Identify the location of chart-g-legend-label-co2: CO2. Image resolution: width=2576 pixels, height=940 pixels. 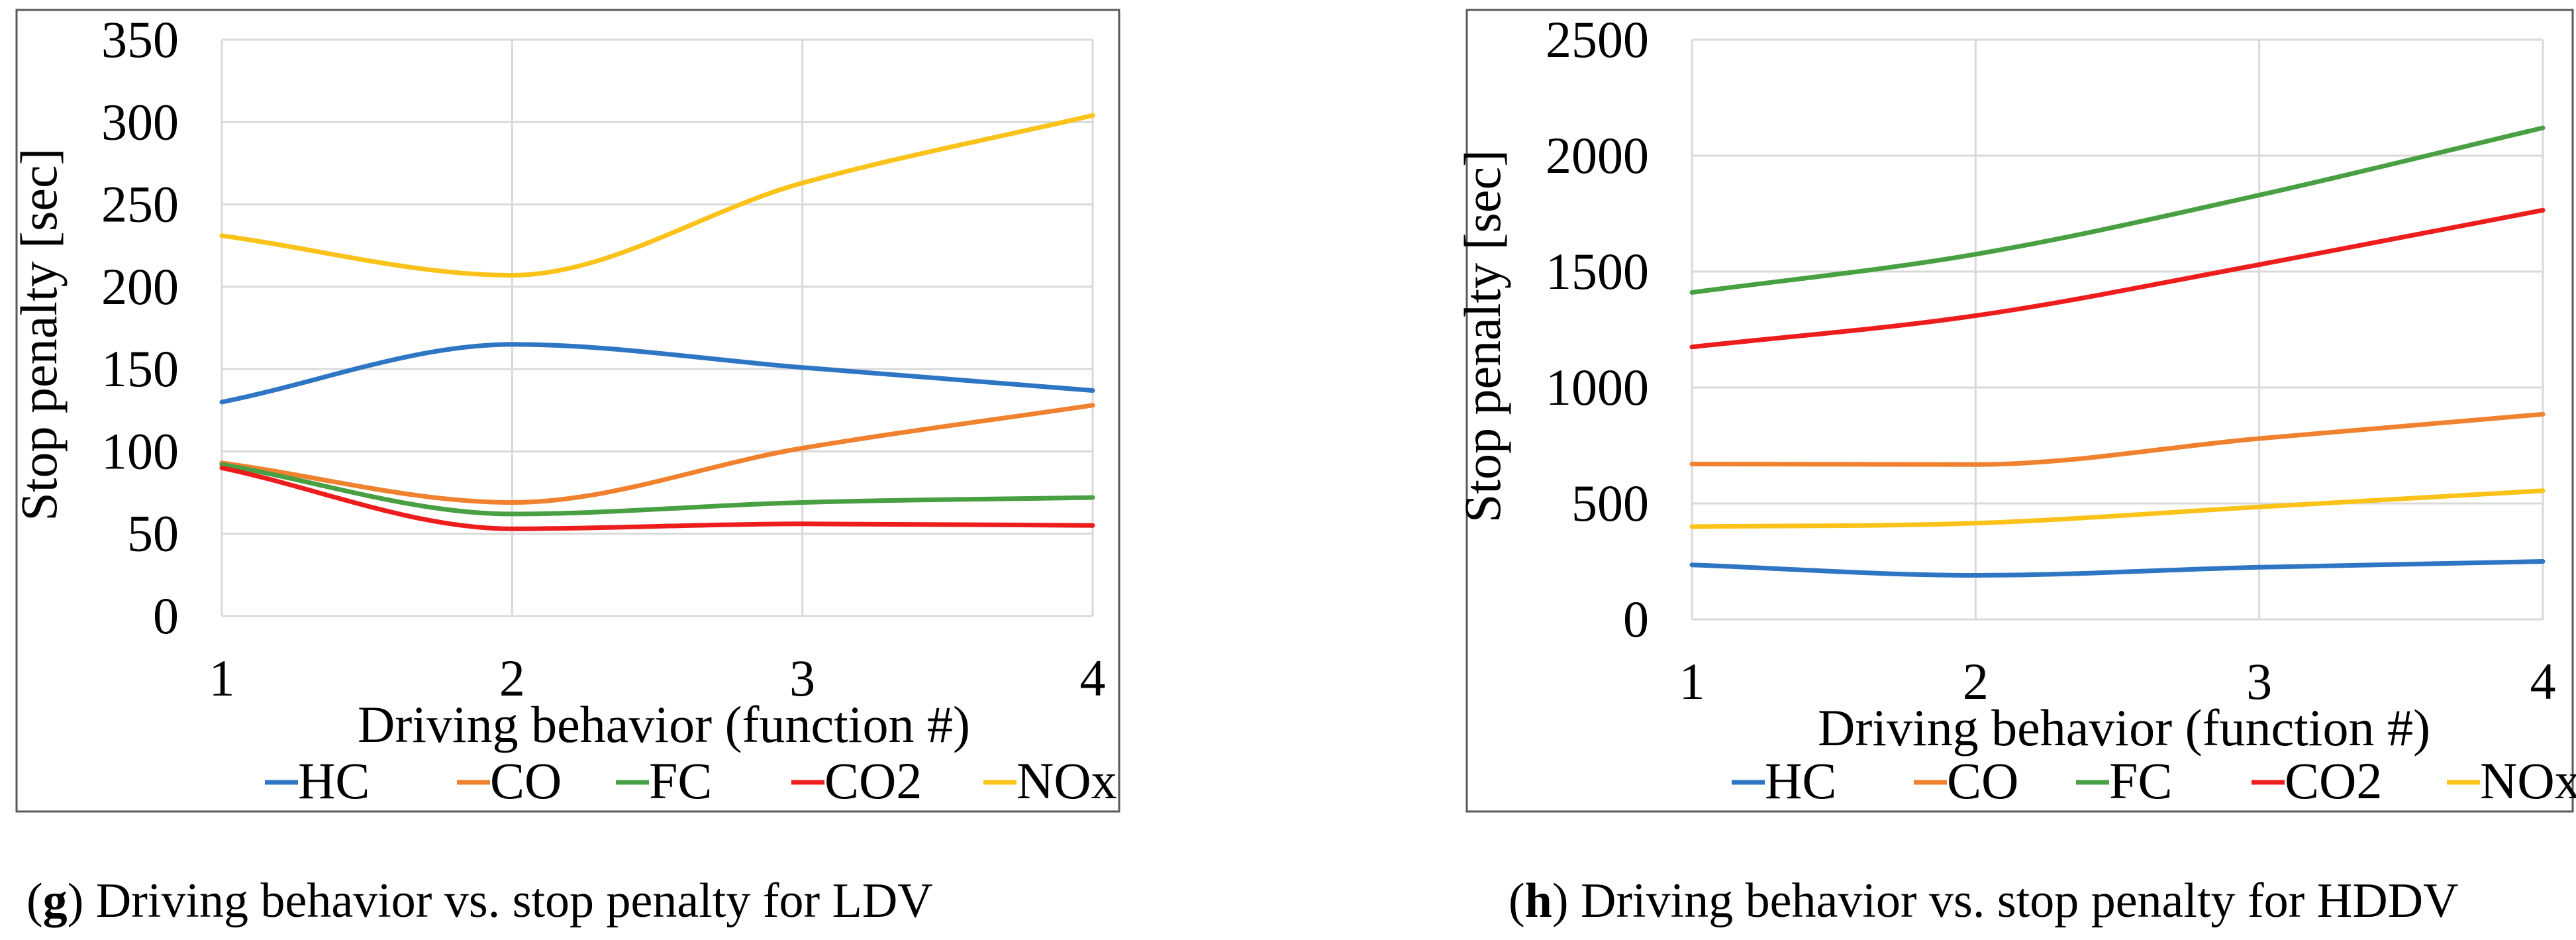
(873, 780).